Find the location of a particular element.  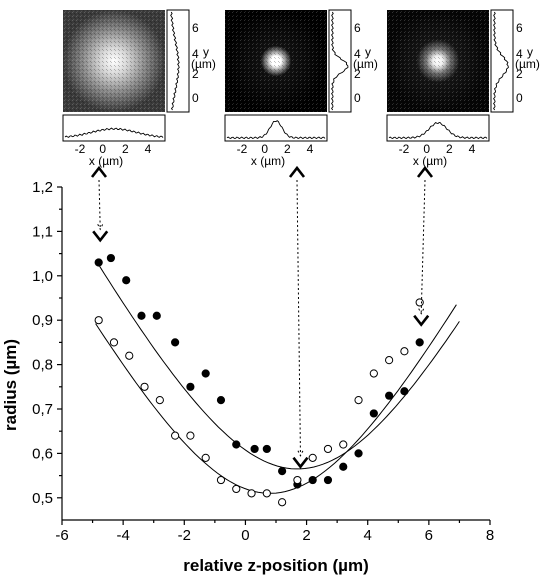

x-tick-label: -6 is located at coordinates (61, 535).